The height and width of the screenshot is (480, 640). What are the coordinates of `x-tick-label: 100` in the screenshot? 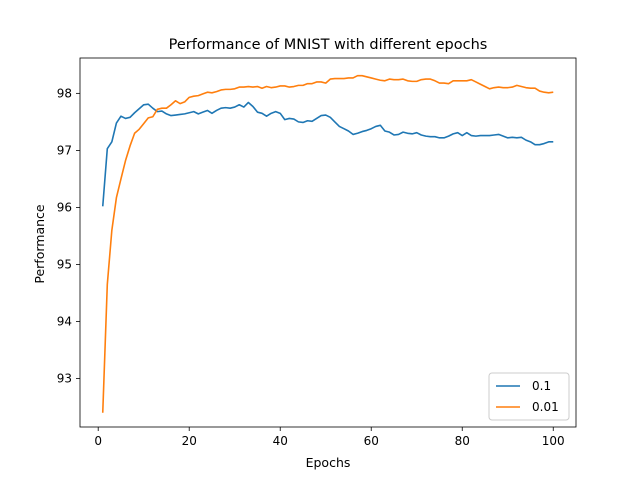 It's located at (553, 441).